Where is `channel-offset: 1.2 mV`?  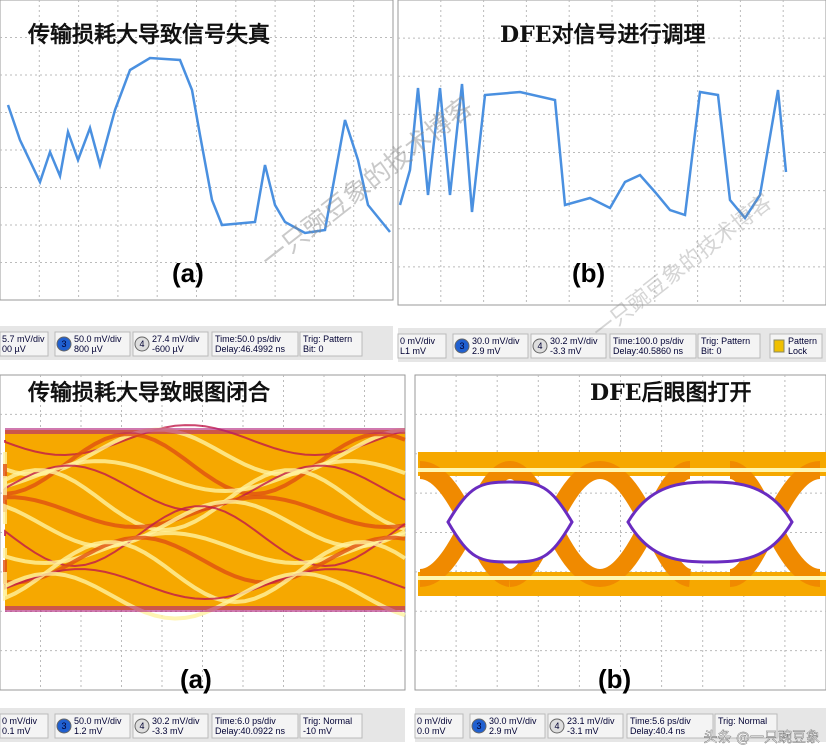
channel-offset: 1.2 mV is located at coordinates (88, 731).